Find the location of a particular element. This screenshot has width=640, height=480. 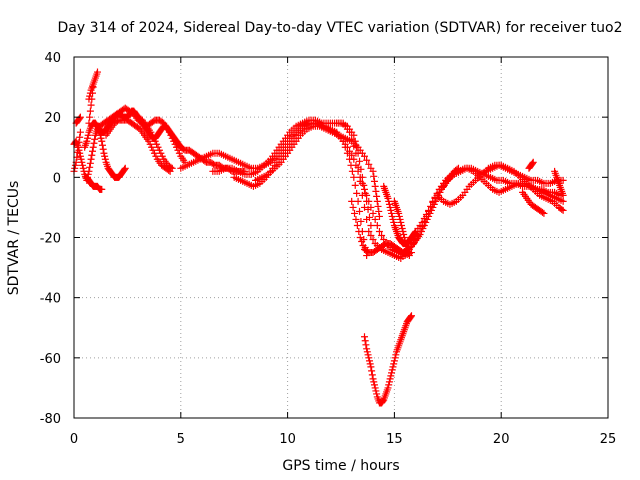

y-tick-label: 0 is located at coordinates (57, 178).